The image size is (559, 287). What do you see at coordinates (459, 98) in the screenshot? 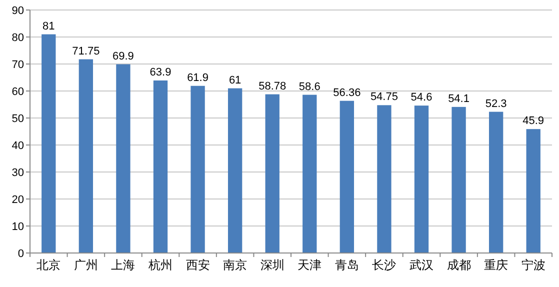
I see `data-label: 54.1` at bounding box center [459, 98].